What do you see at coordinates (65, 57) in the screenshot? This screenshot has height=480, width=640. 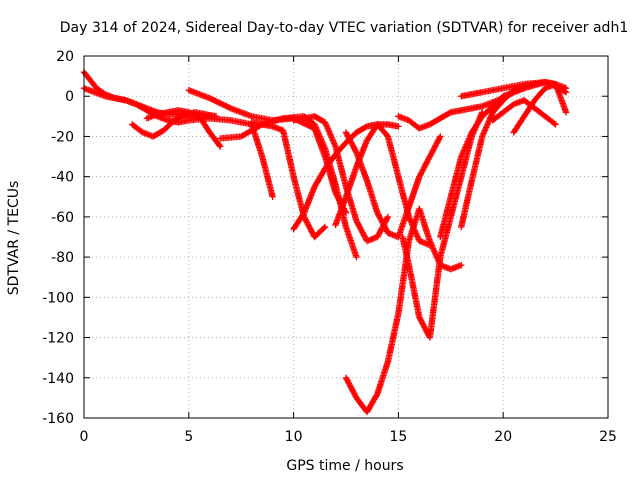 I see `y-tick-label: 20` at bounding box center [65, 57].